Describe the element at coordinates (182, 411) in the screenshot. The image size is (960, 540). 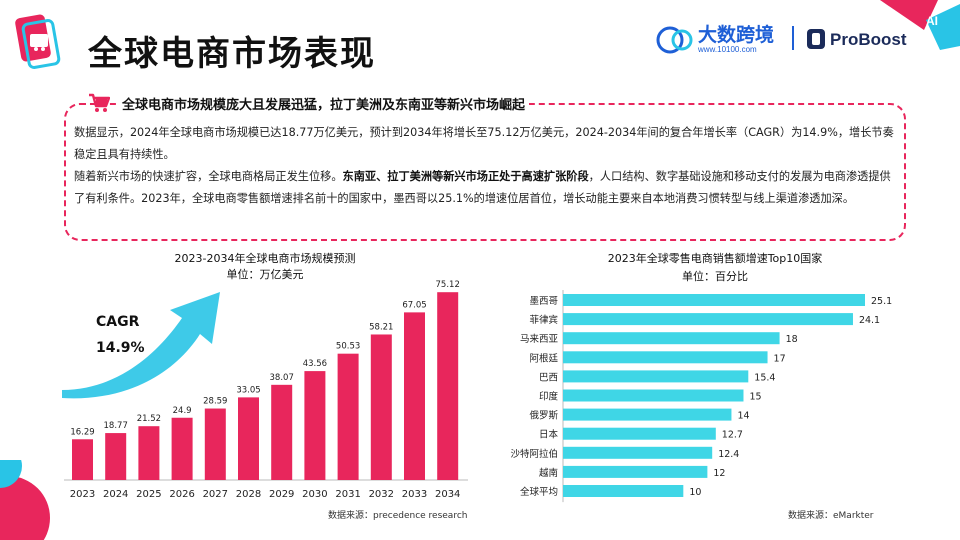
I see `bar-label-2026: 24.9` at that location.